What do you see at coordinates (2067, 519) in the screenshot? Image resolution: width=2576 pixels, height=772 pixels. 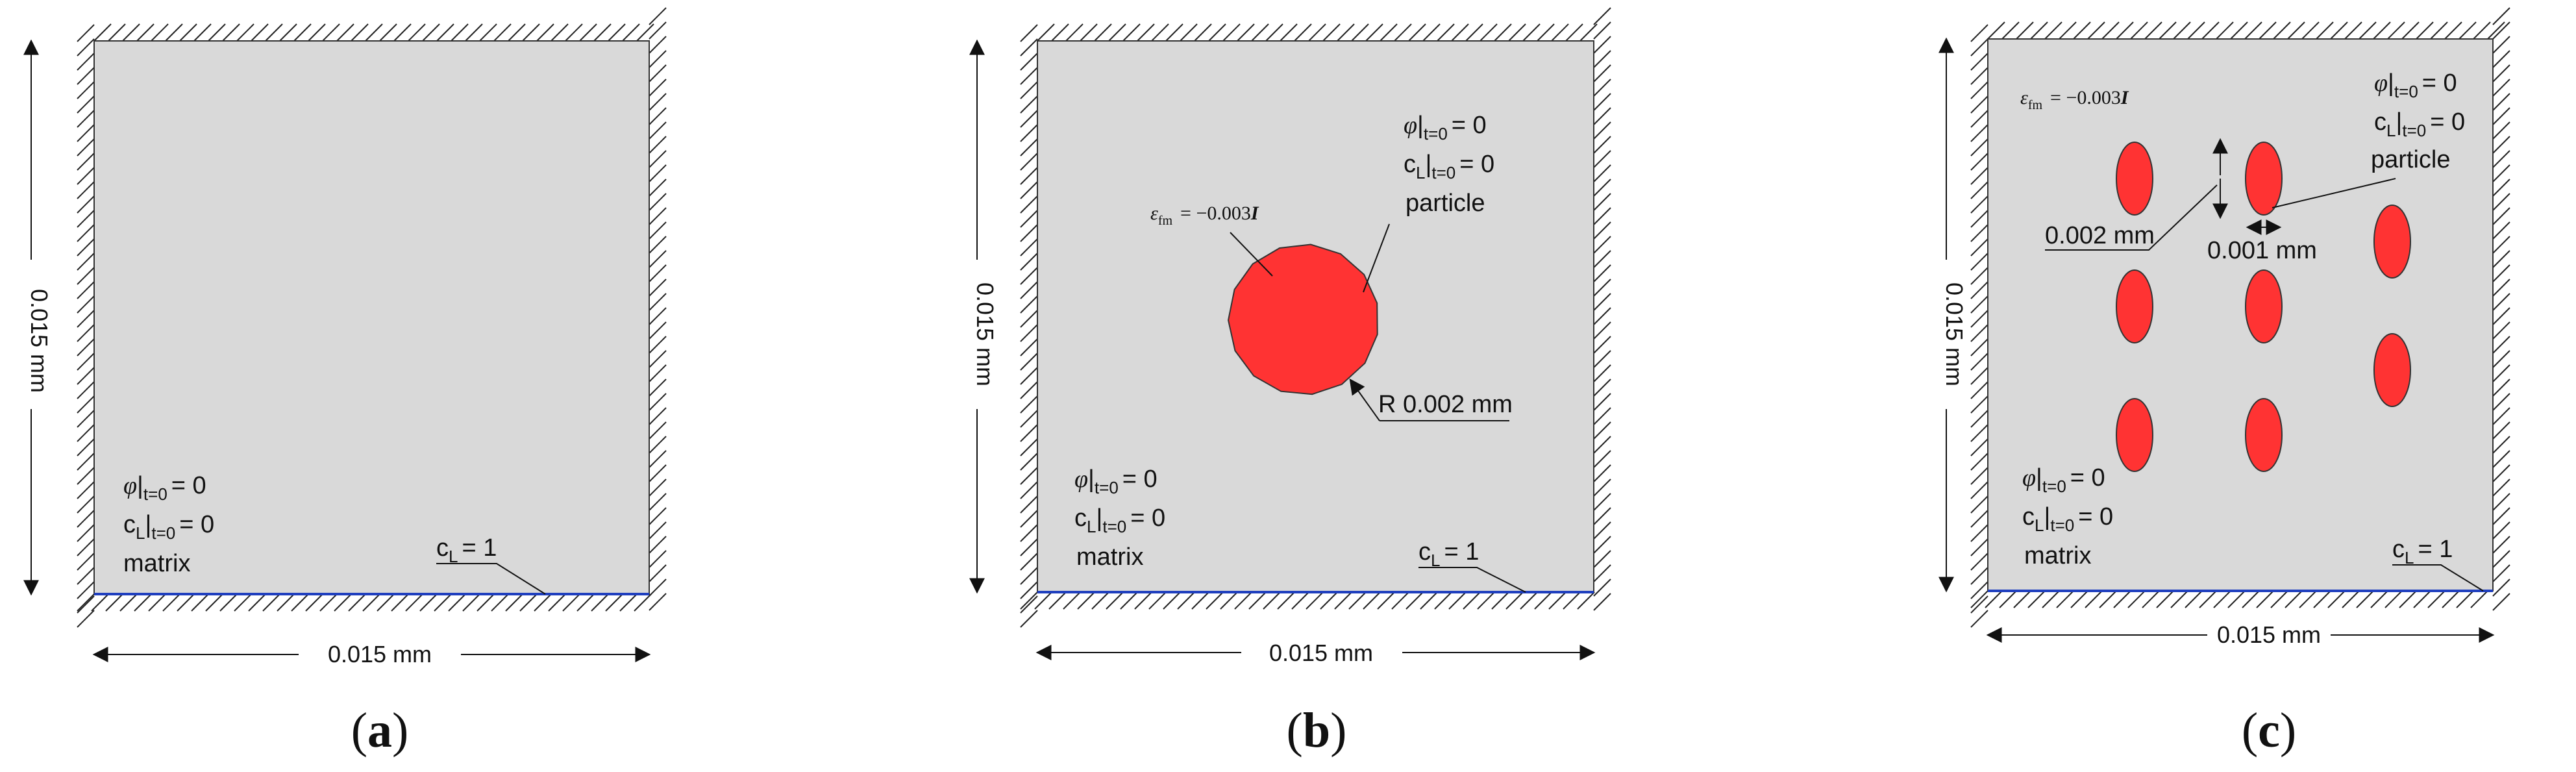 I see `cl-condition: cL|t=0 = 0` at bounding box center [2067, 519].